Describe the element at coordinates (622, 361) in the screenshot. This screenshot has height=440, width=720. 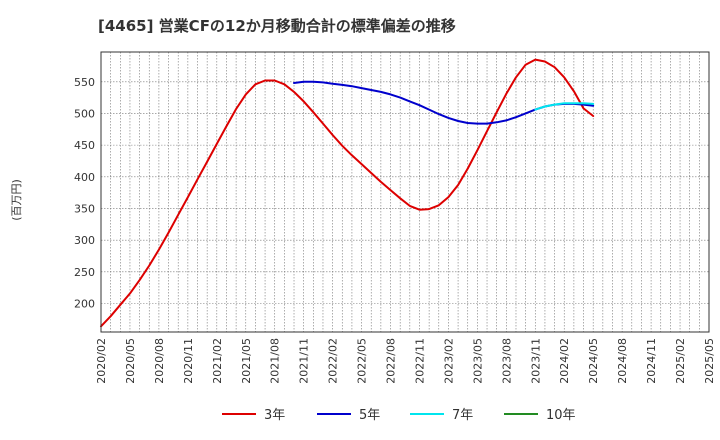
I see `x-tick-label: 2024/08` at that location.